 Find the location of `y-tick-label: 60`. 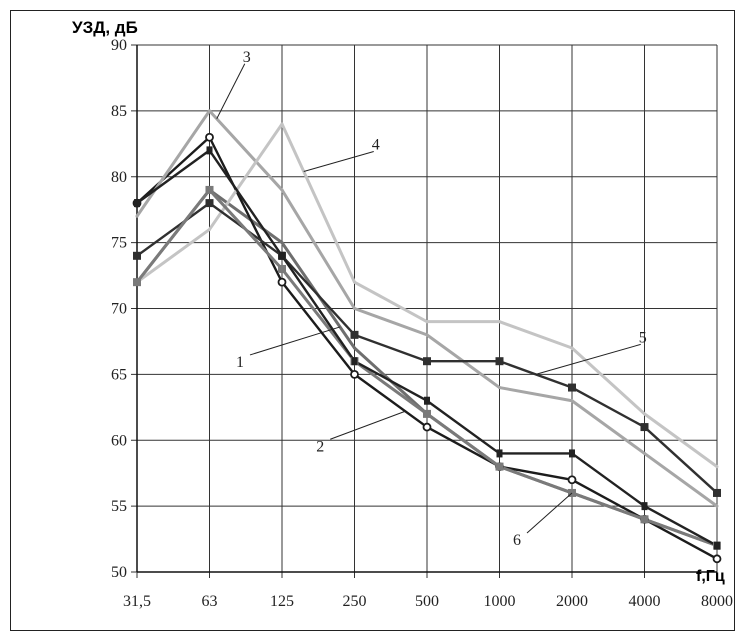

y-tick-label: 60 is located at coordinates (119, 440).